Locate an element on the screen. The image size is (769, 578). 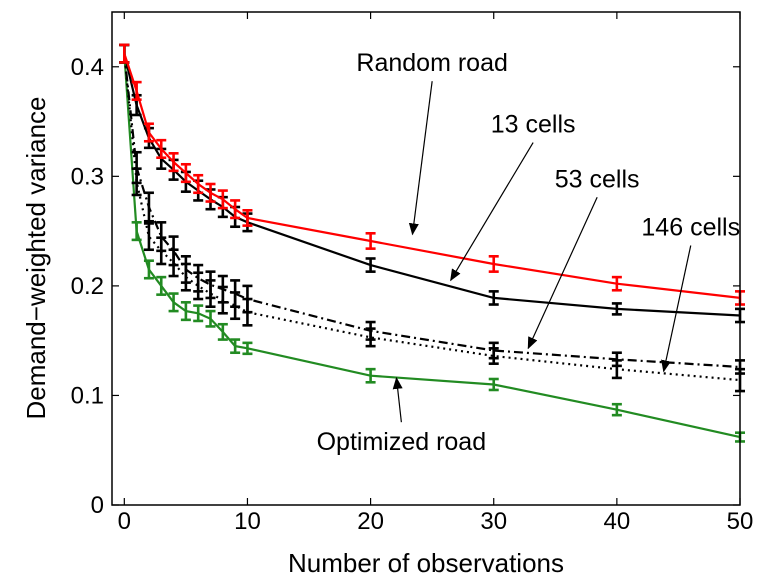
x-axis-label: Number of observations is located at coordinates (426, 563).